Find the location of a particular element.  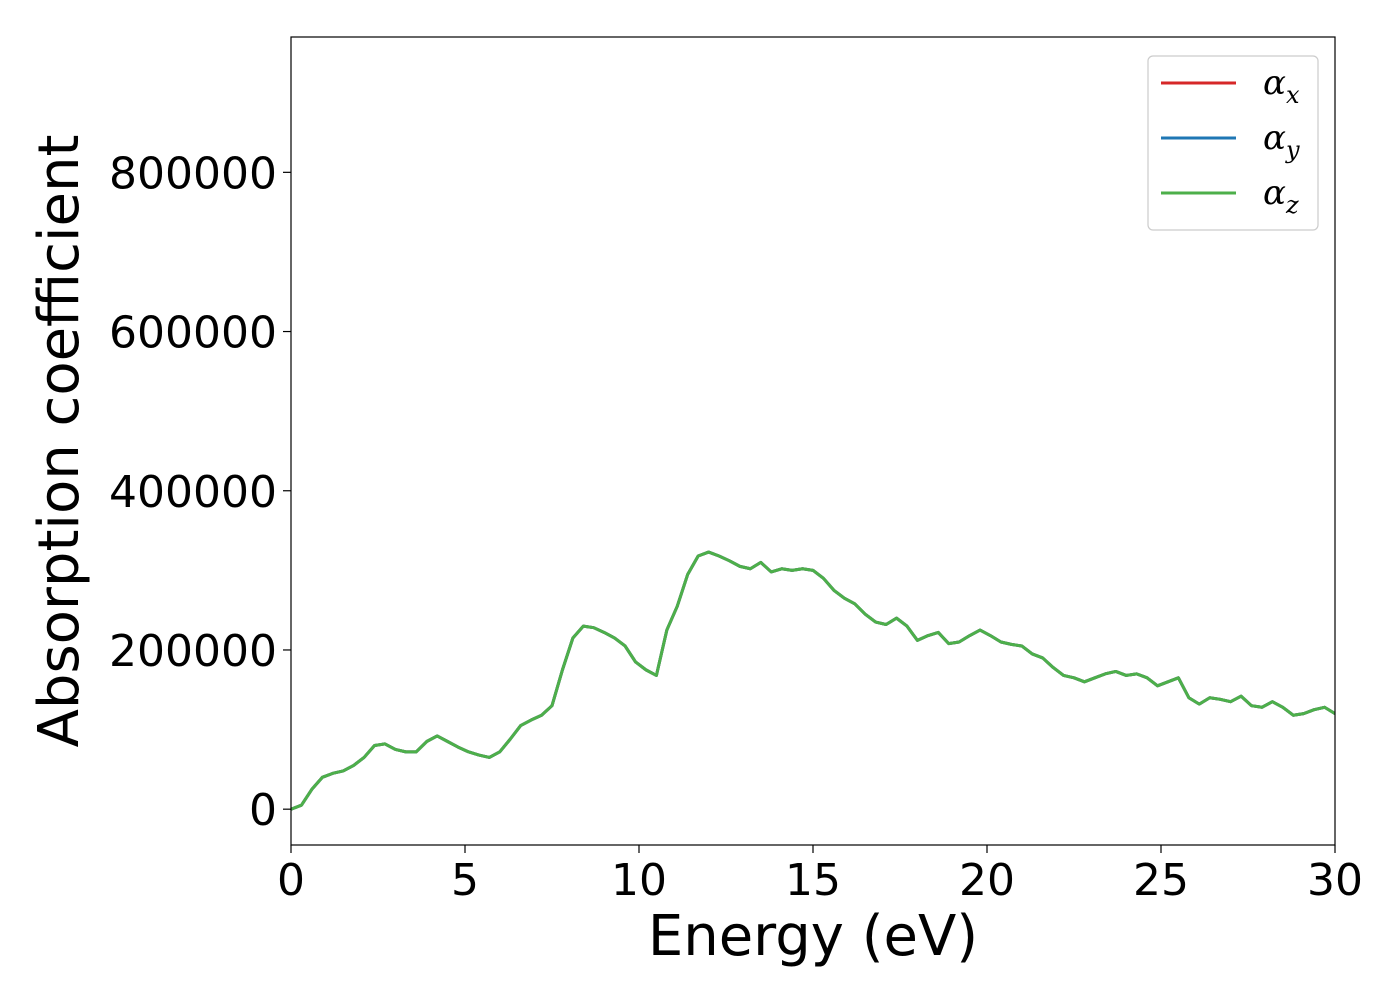

y-tick-label: 0 is located at coordinates (263, 810).